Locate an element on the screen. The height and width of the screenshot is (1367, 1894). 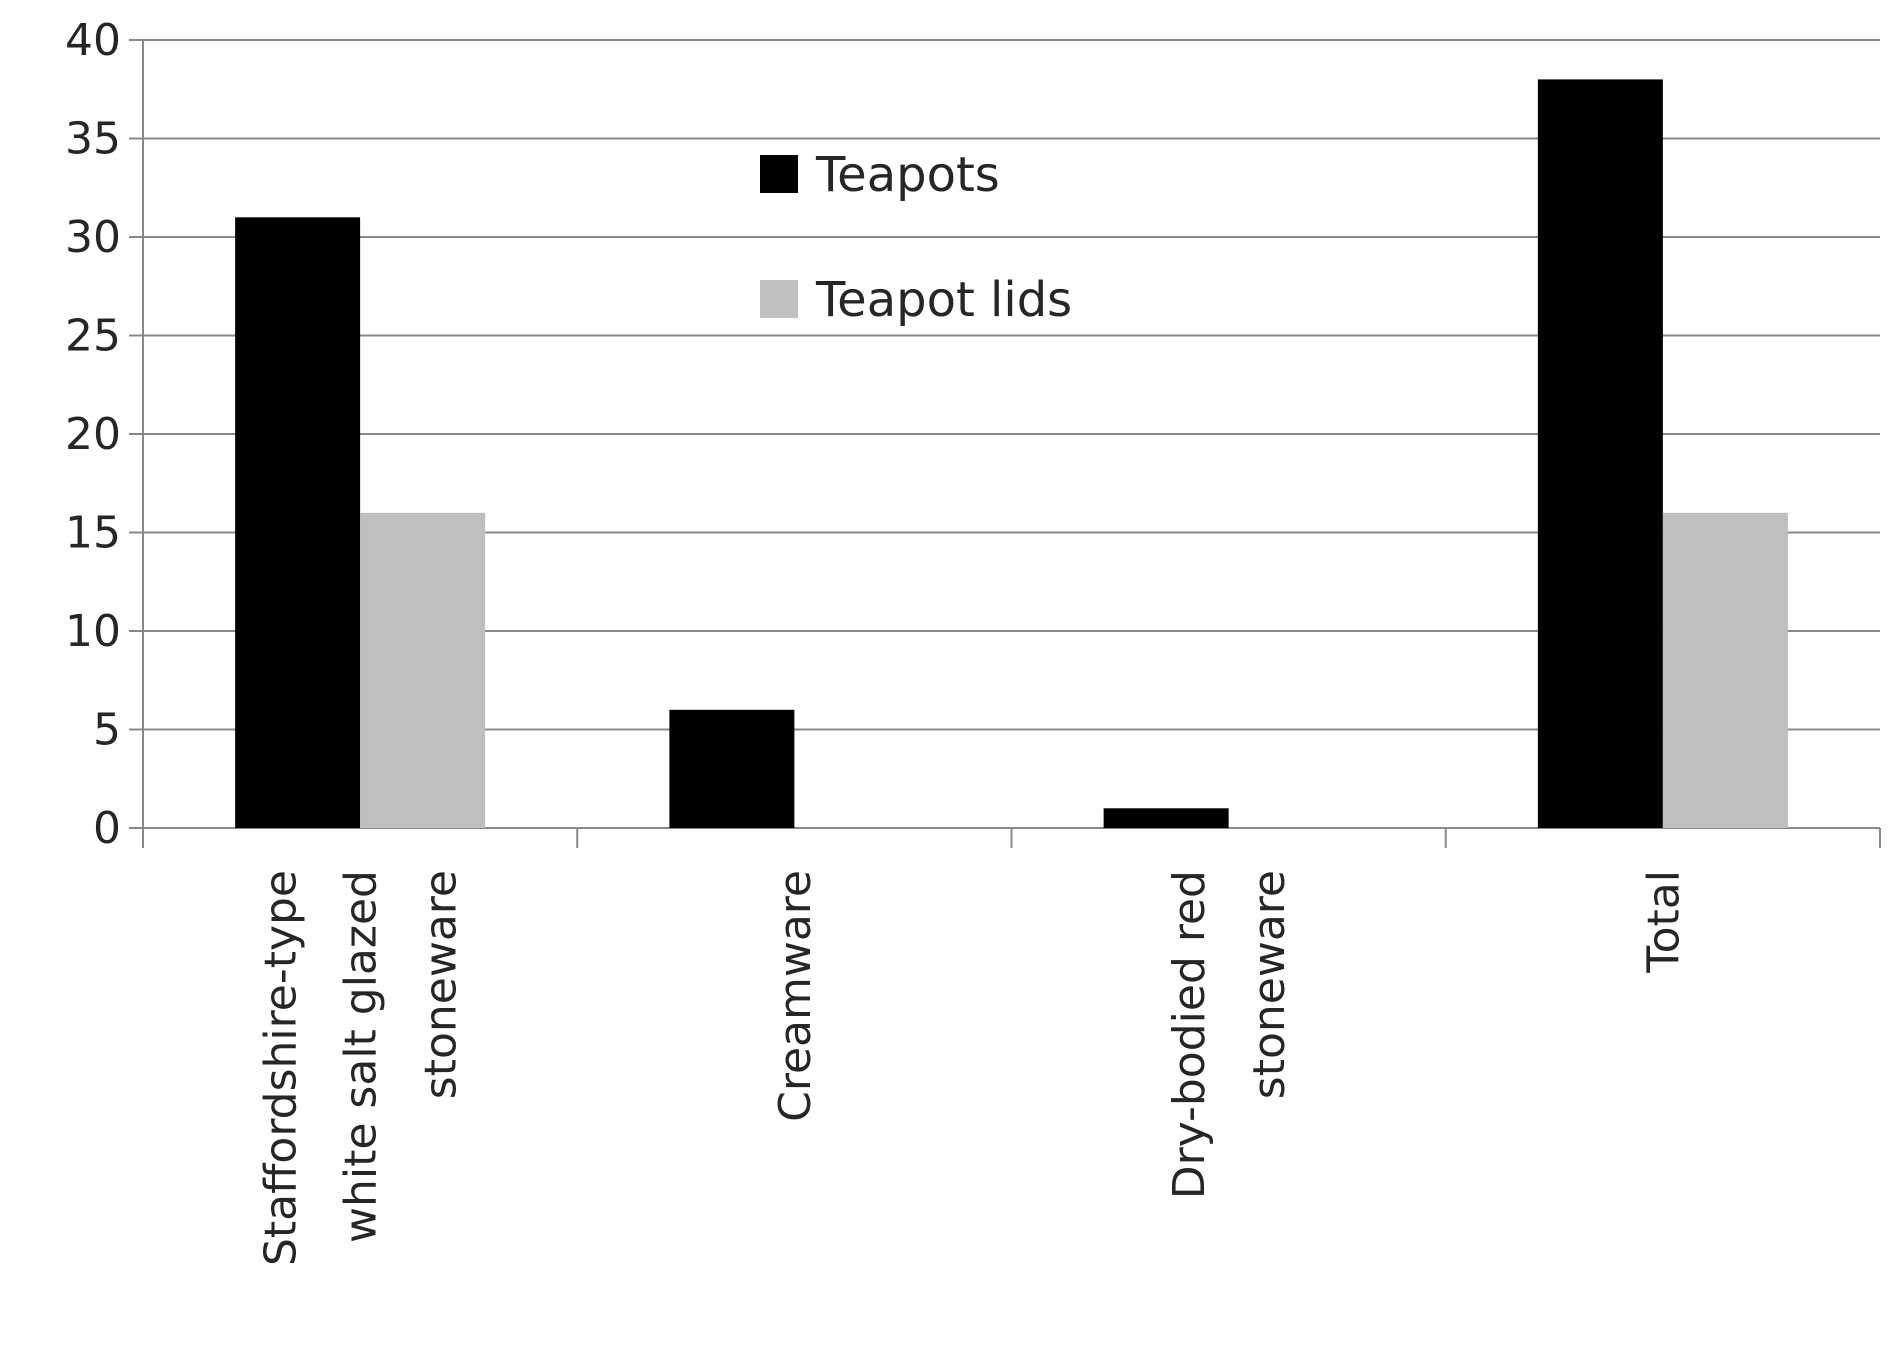
y-tick-label: 0 is located at coordinates (107, 828).